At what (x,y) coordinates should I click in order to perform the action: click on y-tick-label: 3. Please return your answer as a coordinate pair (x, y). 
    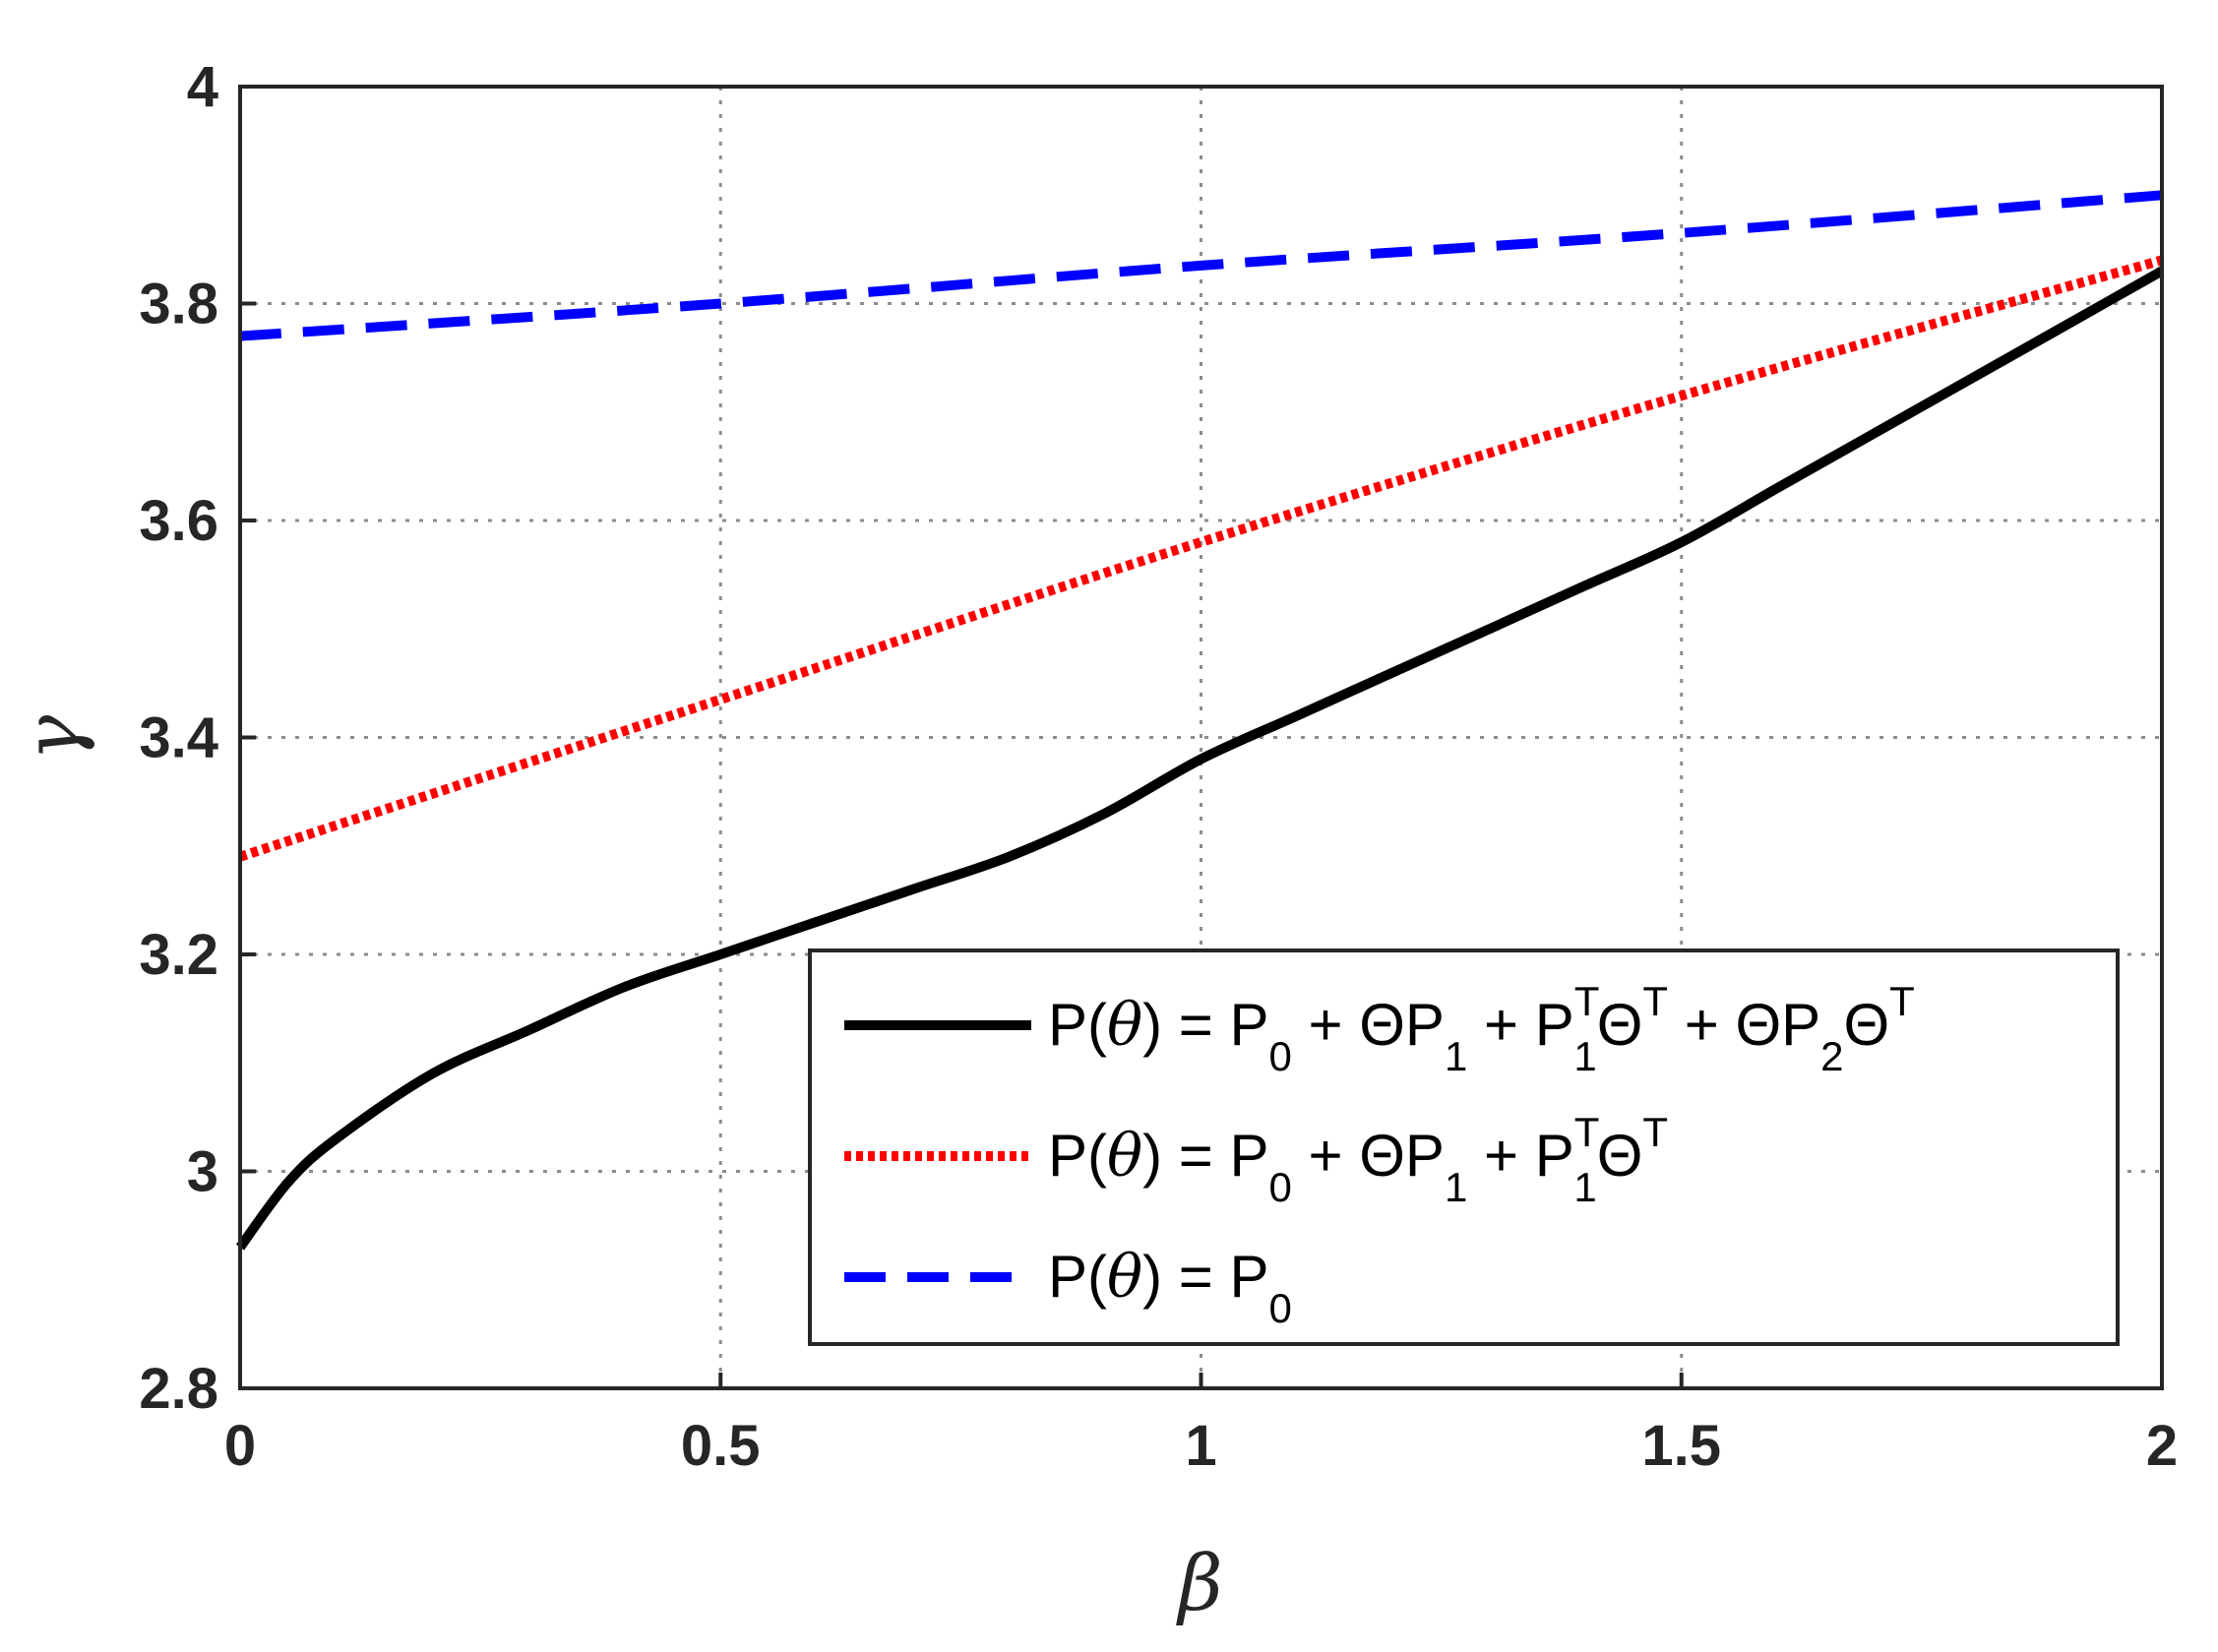
    Looking at the image, I should click on (203, 1172).